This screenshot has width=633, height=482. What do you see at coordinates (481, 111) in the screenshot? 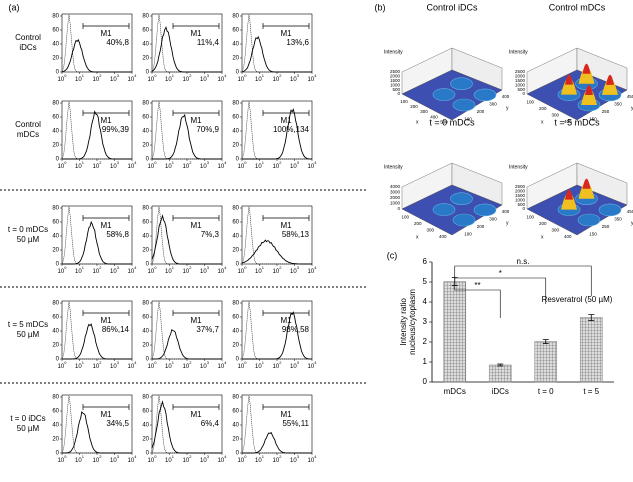
I see `y-tick-label: 200` at bounding box center [481, 111].